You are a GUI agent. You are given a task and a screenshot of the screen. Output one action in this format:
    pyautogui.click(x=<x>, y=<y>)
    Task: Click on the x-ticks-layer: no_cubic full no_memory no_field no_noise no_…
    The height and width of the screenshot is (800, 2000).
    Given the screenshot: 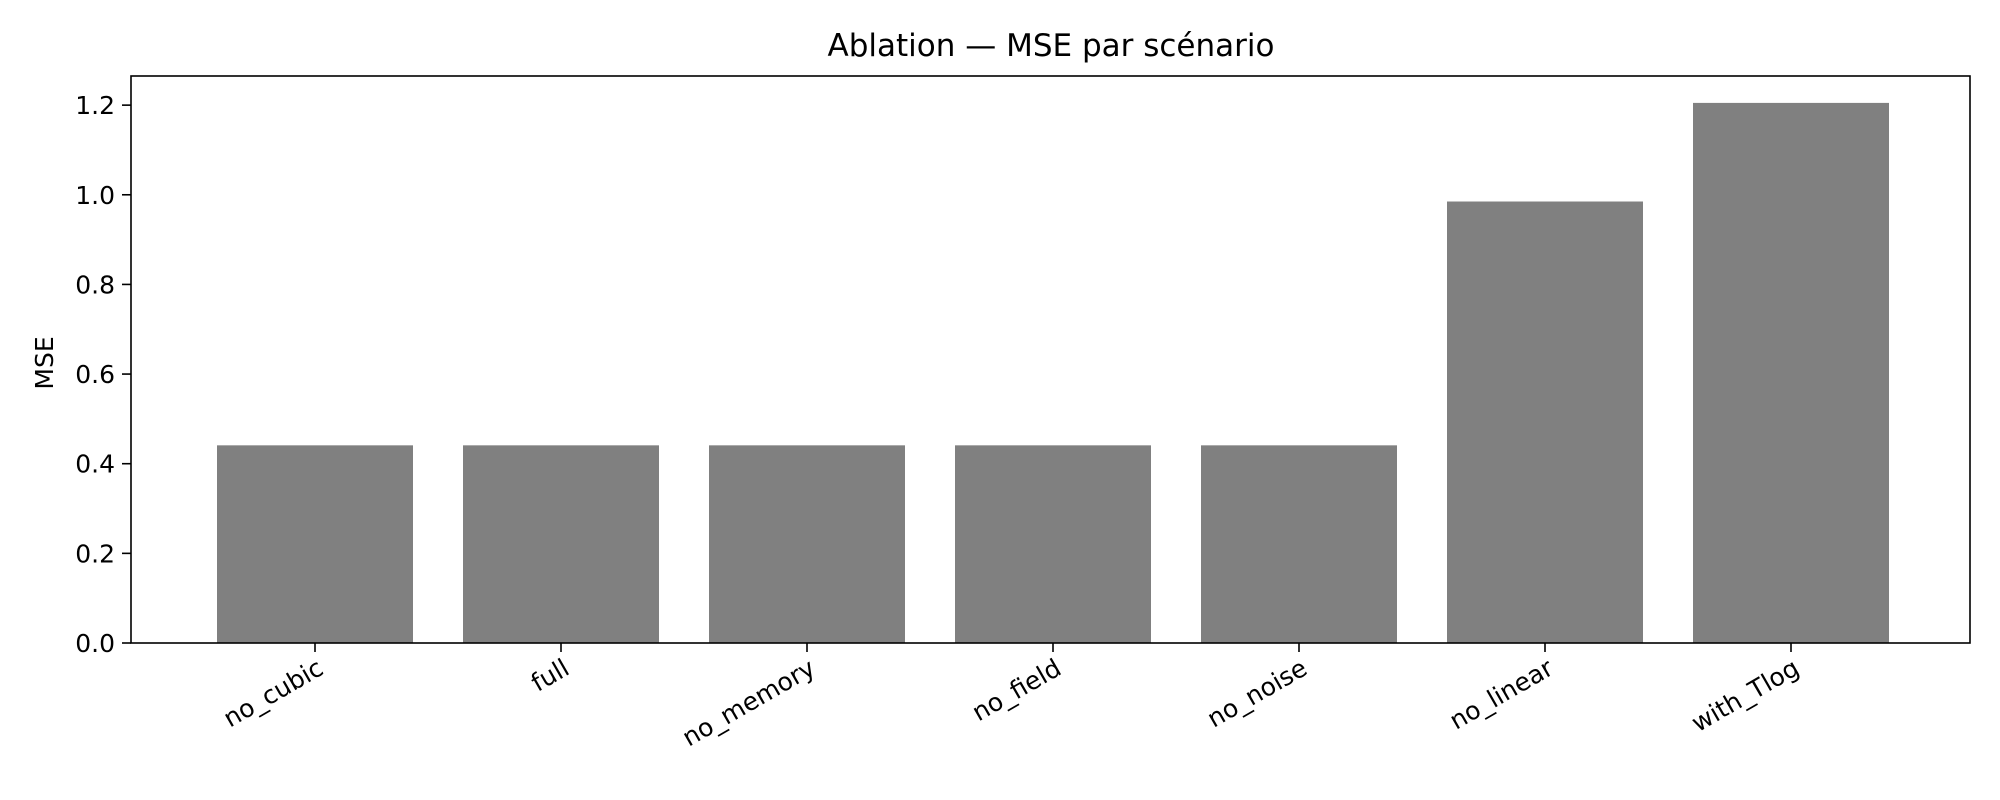 What is the action you would take?
    pyautogui.click(x=1011, y=697)
    